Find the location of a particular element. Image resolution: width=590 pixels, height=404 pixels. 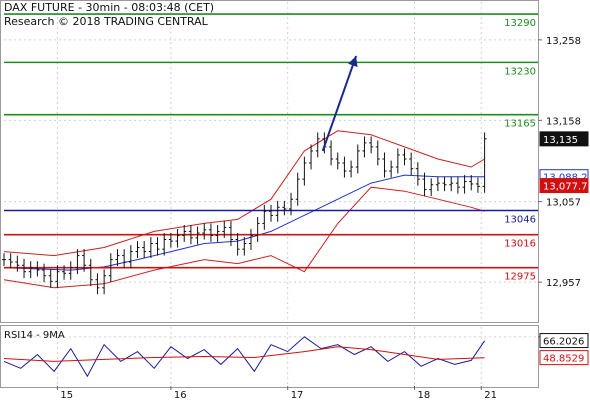

rsi-badge-1: 48.8529 is located at coordinates (563, 359).